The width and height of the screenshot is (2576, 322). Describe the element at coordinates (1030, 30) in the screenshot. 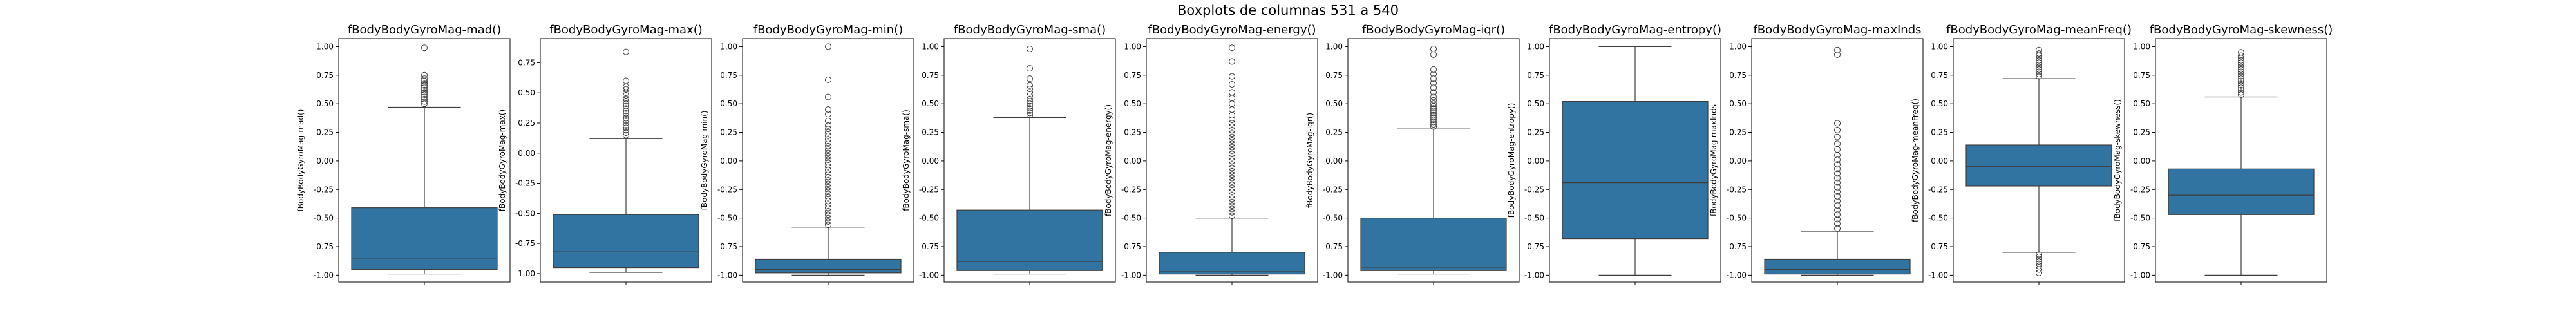

I see `panel-title: fBodyBodyGyroMag-sma()` at that location.